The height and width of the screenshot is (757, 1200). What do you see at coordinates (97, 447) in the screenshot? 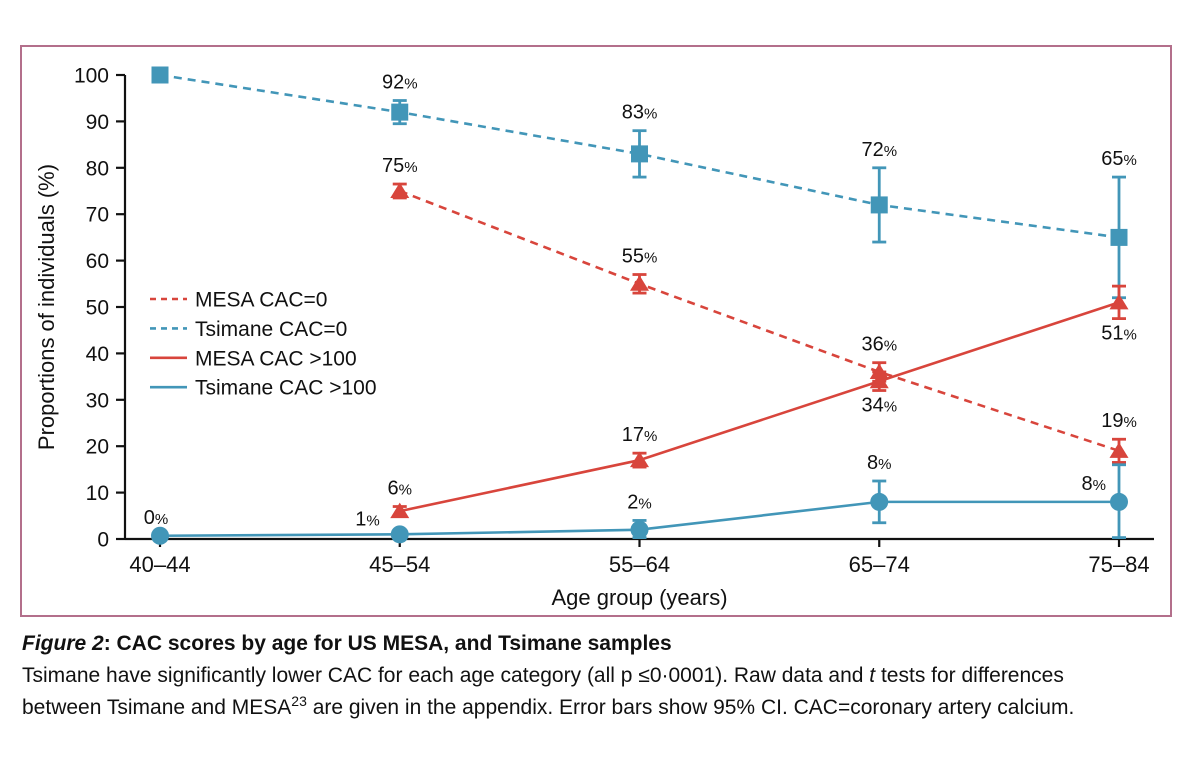
I see `y-tick-label: 20` at bounding box center [97, 447].